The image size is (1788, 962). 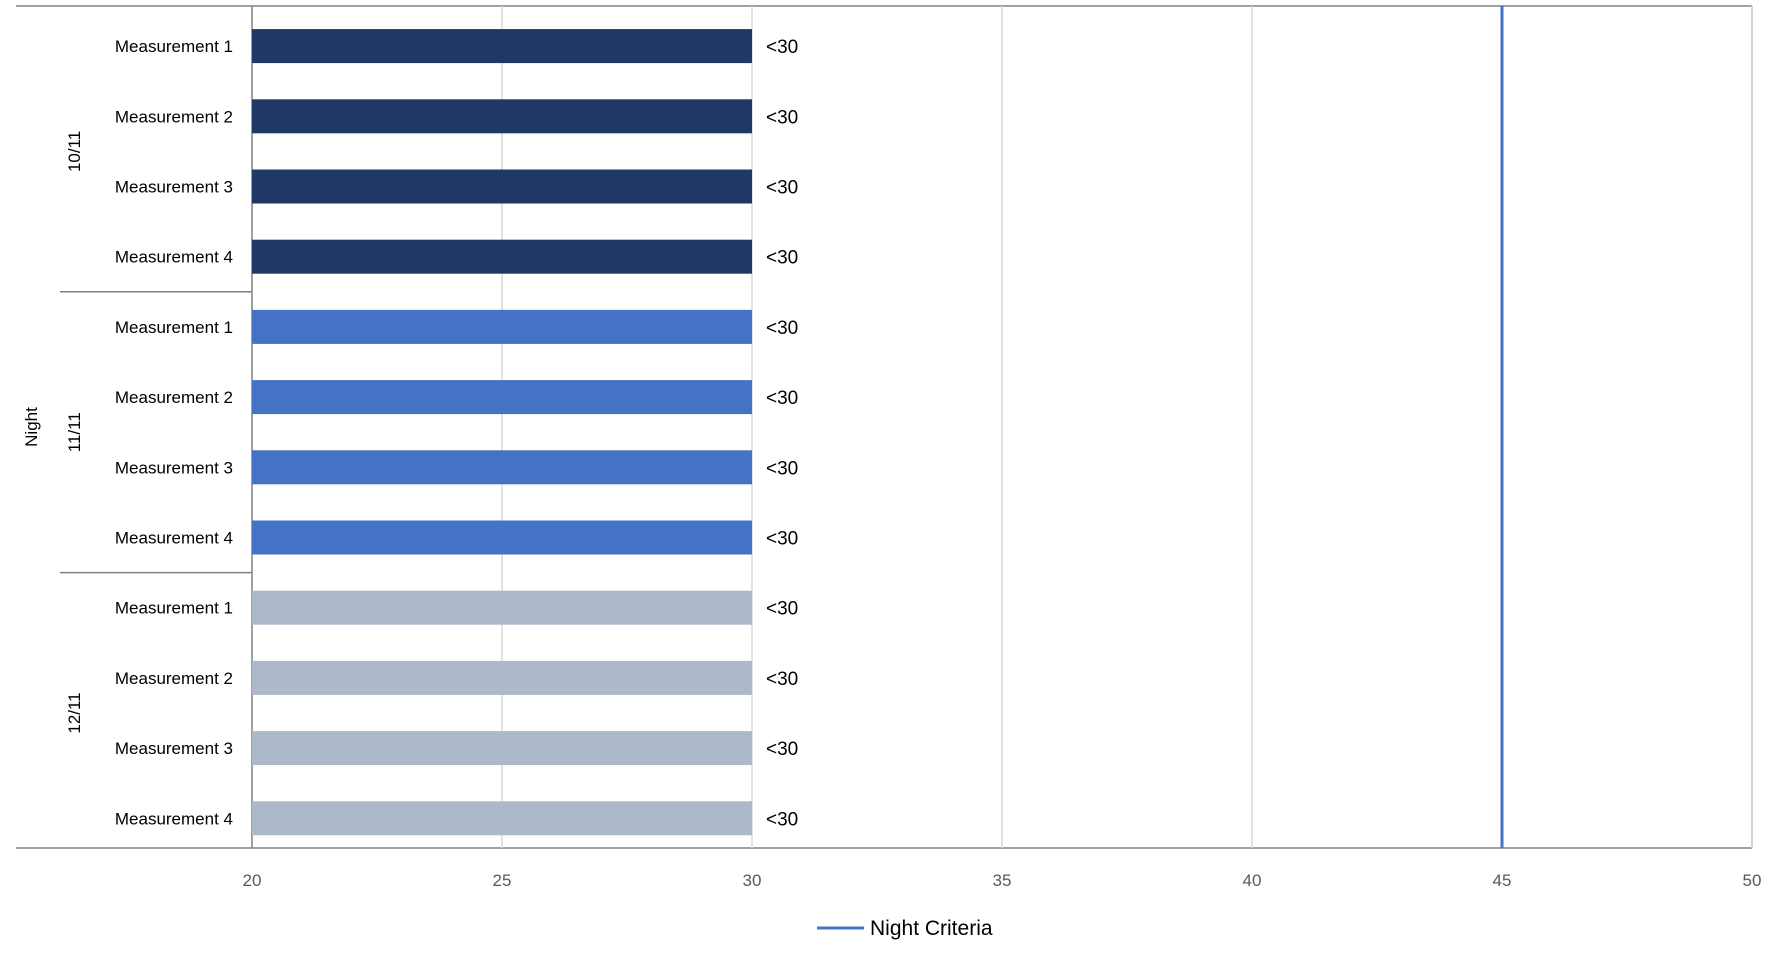 I want to click on outer-group-label: Night, so click(x=31, y=427).